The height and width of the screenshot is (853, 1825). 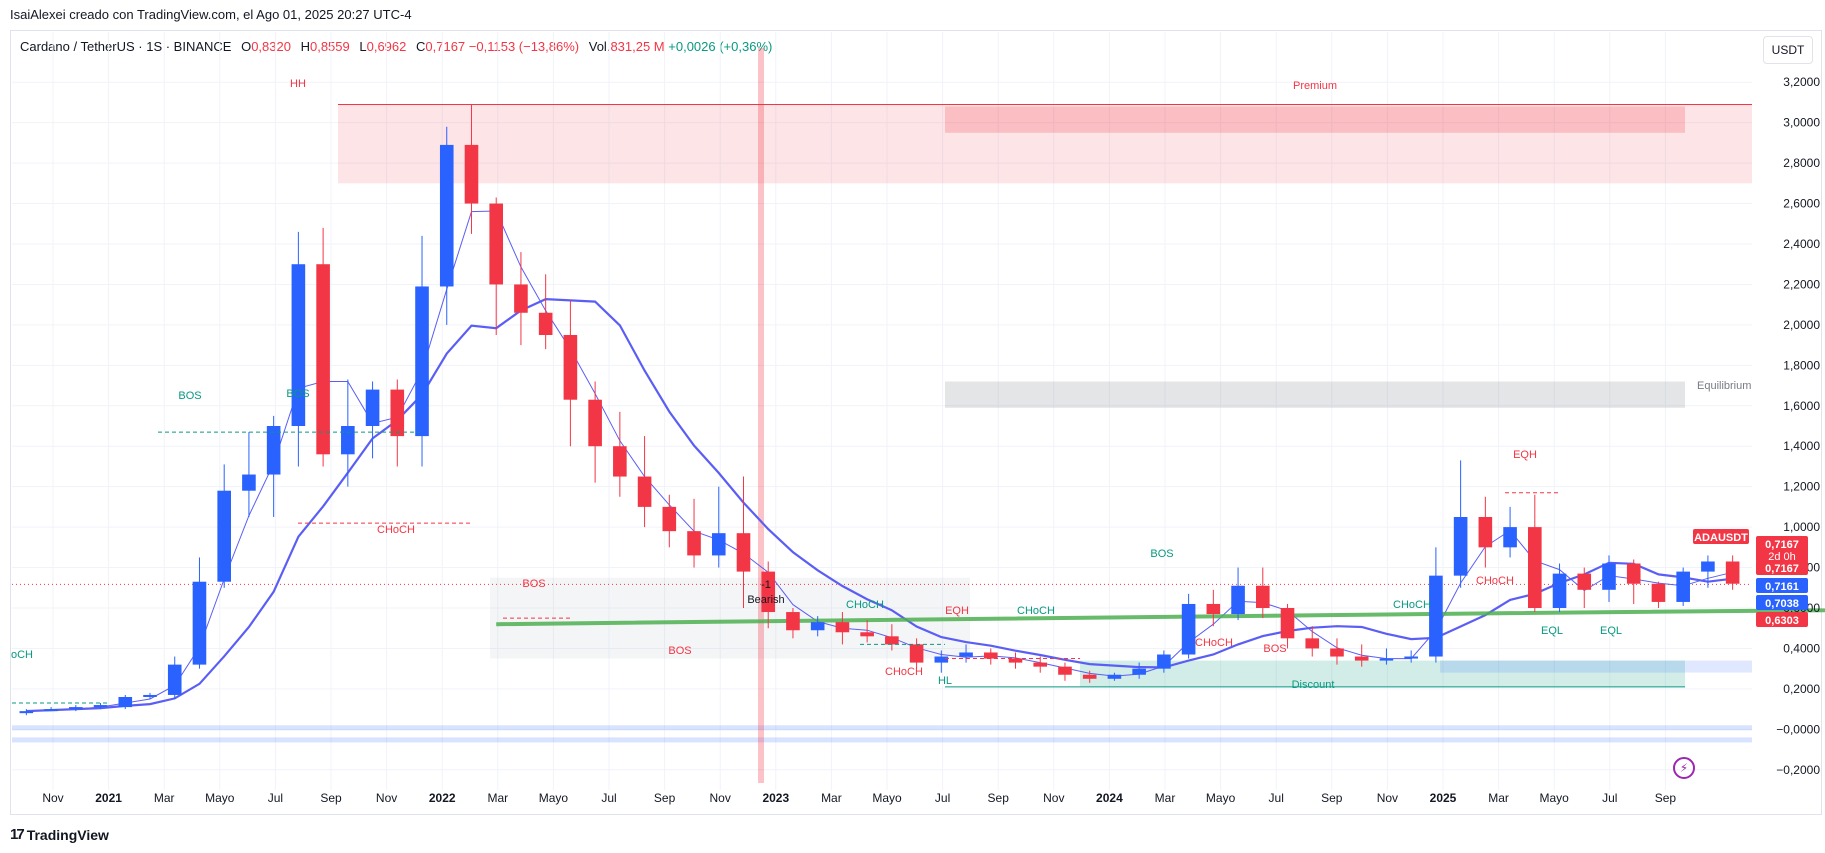 I want to click on y-tick-label: 0,2000, so click(x=1801, y=689).